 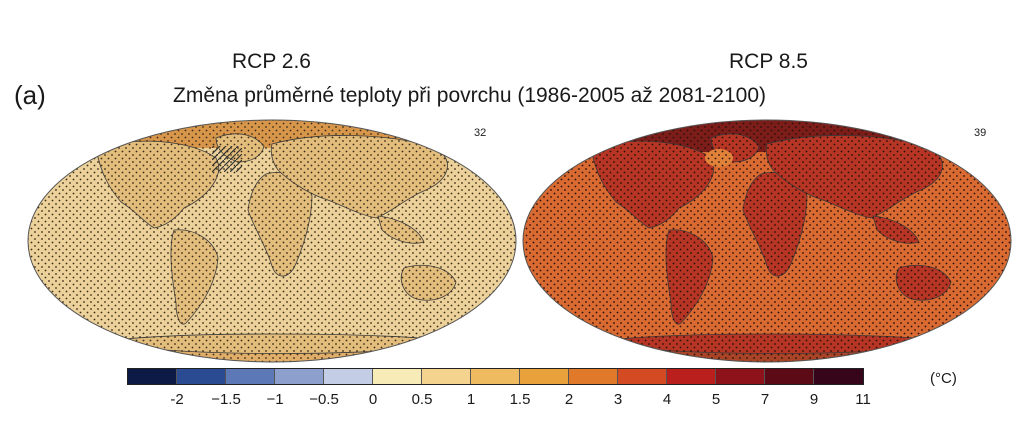 What do you see at coordinates (768, 61) in the screenshot?
I see `scenario-label-right: RCP 8.5` at bounding box center [768, 61].